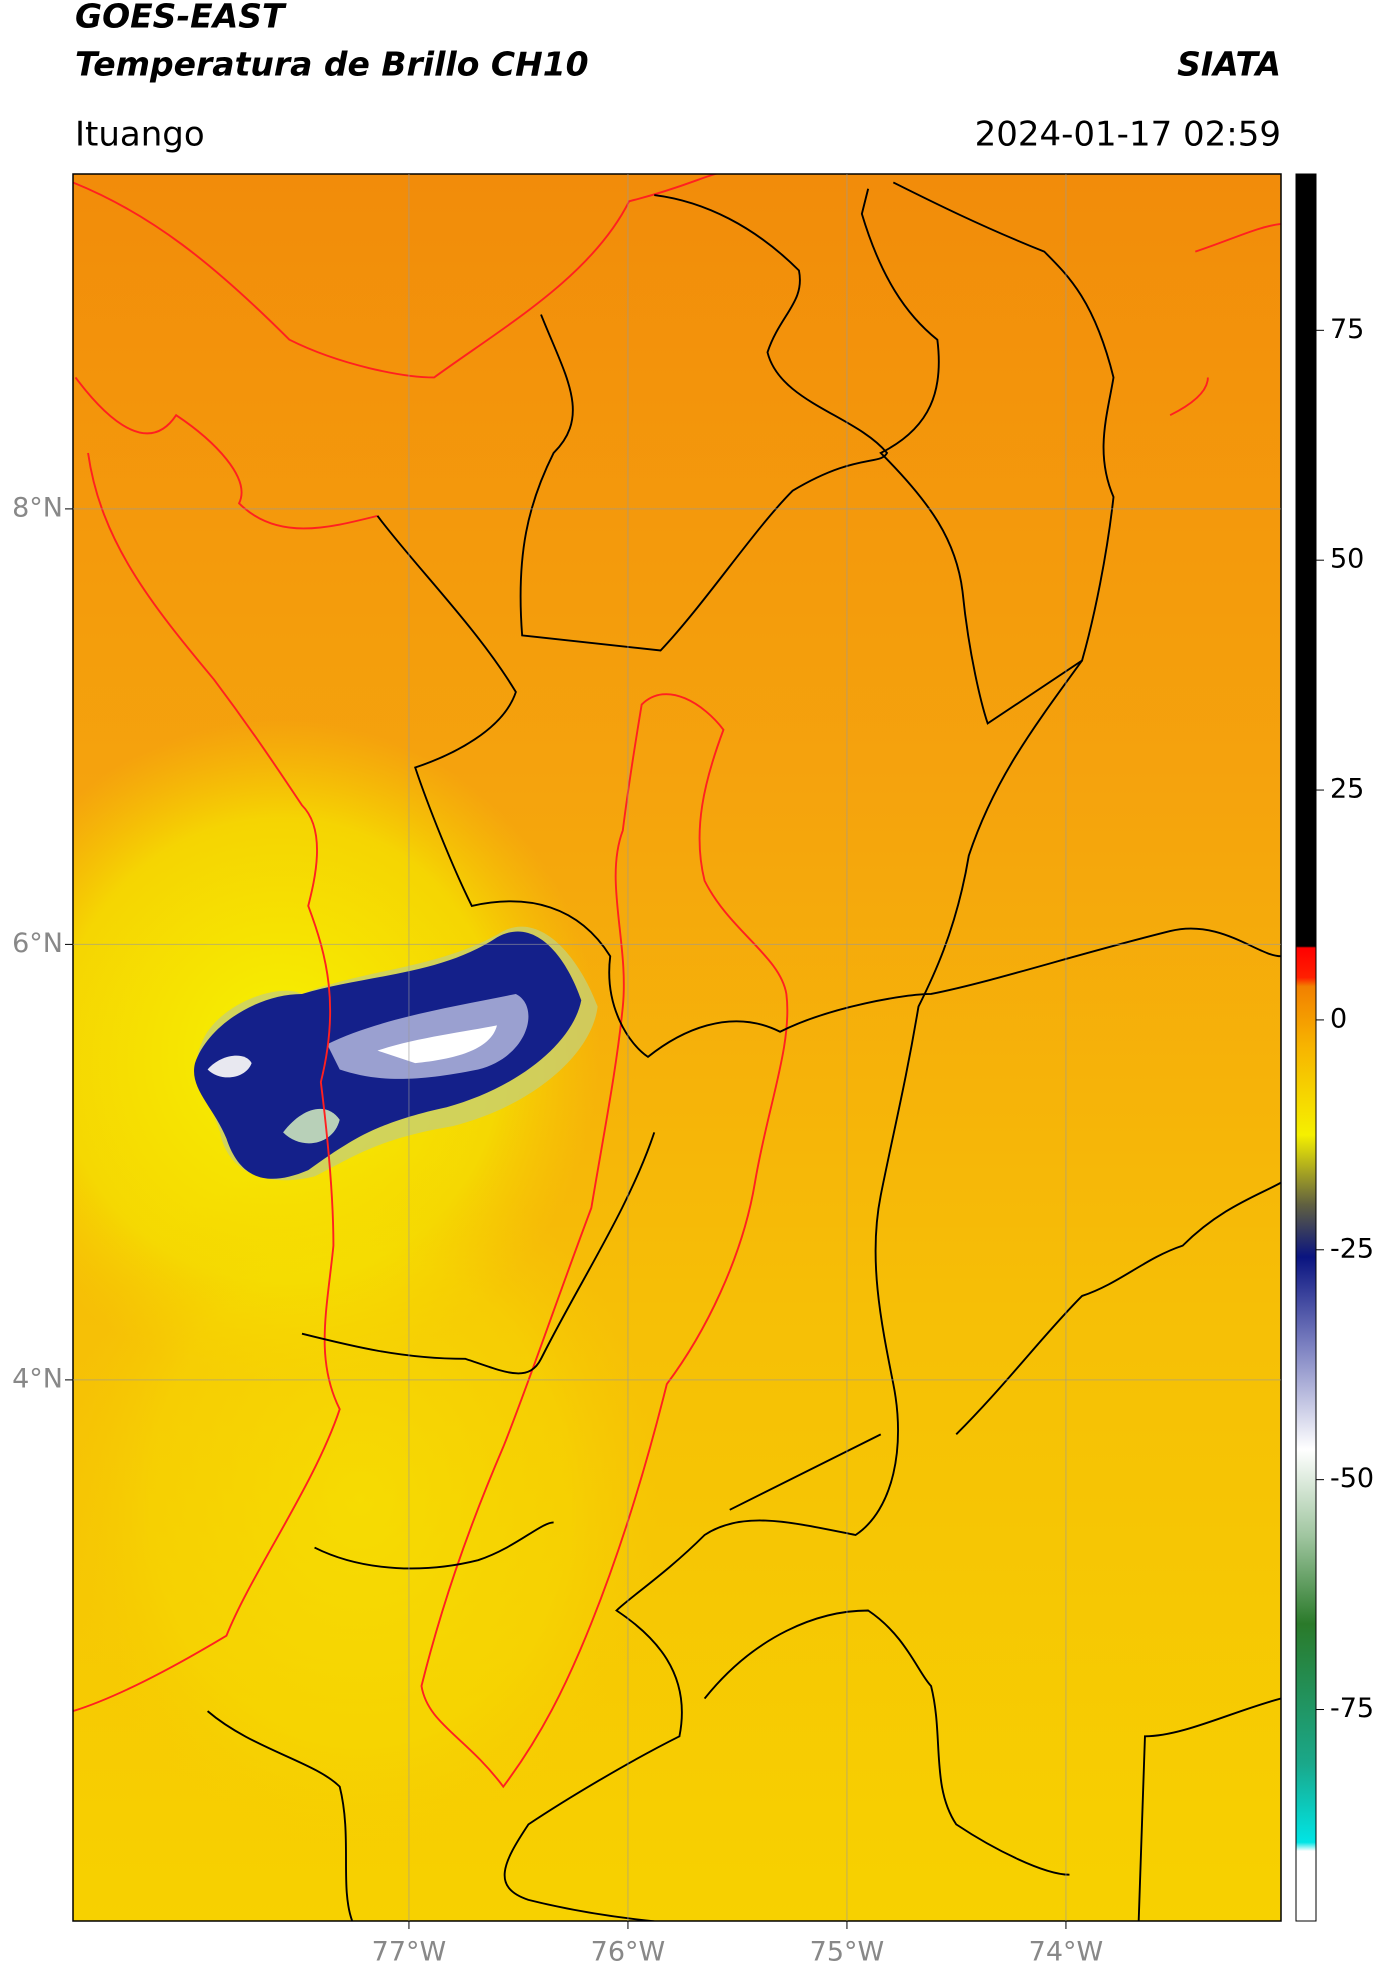  Describe the element at coordinates (1352, 1478) in the screenshot. I see `colorbar-tick-label: -50` at that location.